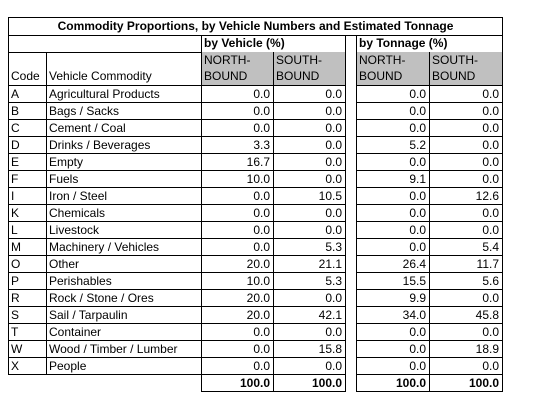 The height and width of the screenshot is (410, 533). What do you see at coordinates (227, 60) in the screenshot?
I see `column-header-vehicle-north-line1: NORTH-` at bounding box center [227, 60].